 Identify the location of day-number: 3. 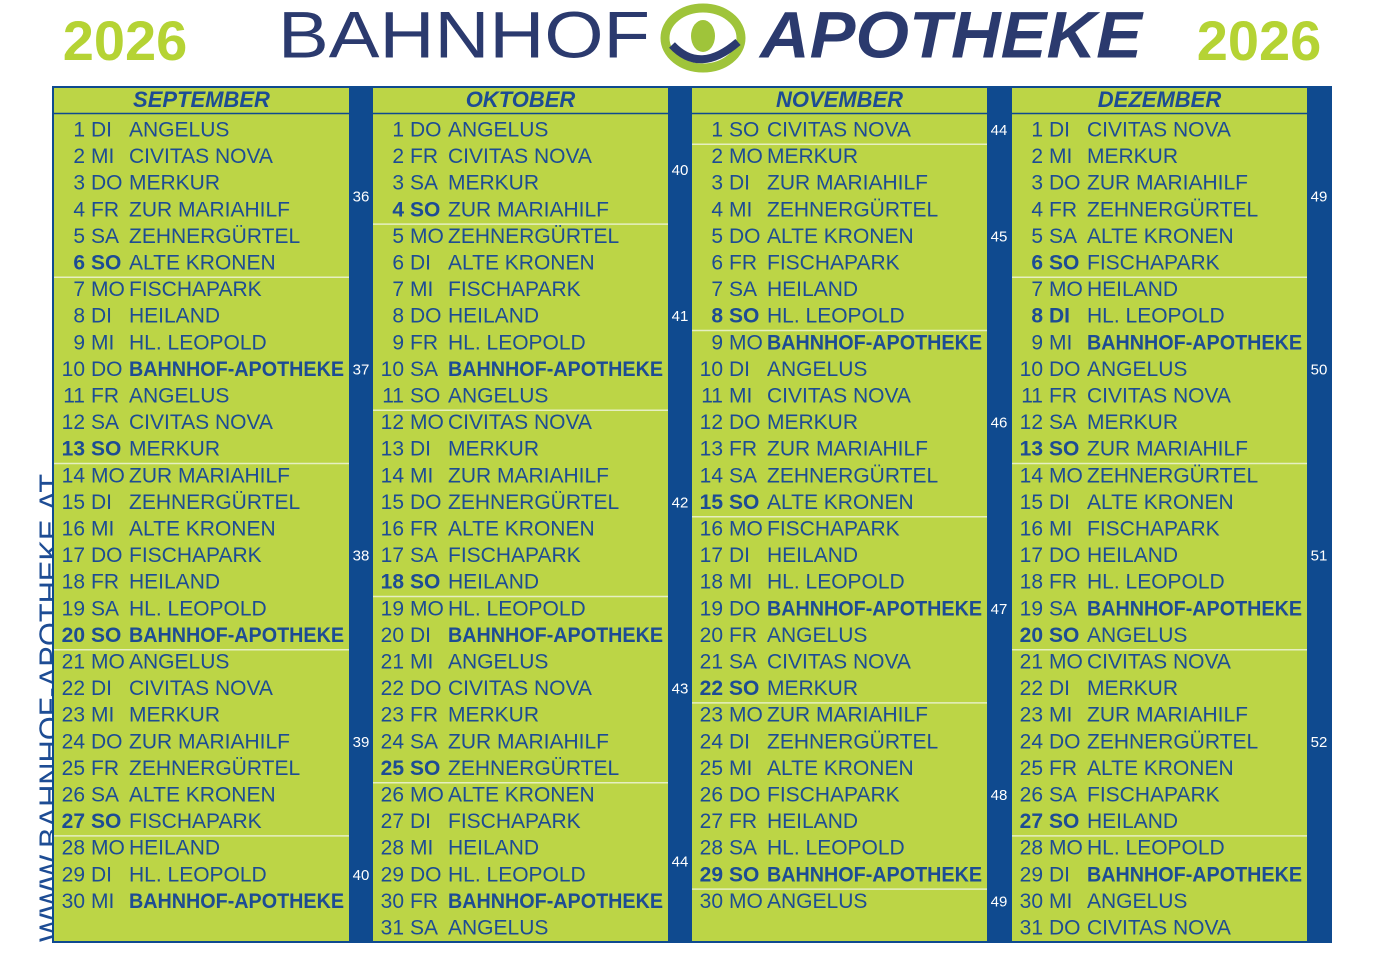
(398, 183).